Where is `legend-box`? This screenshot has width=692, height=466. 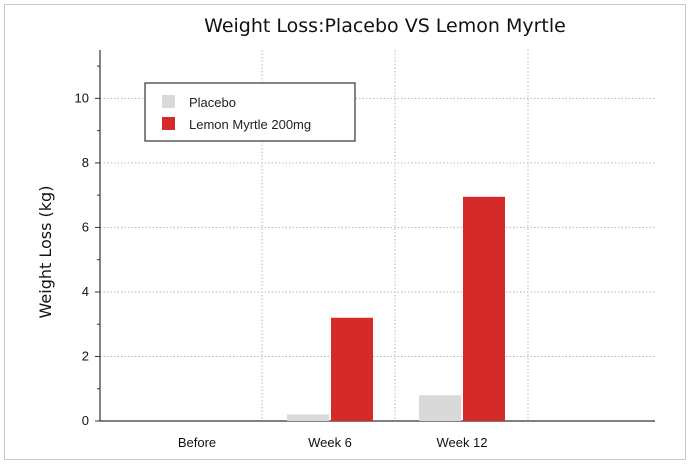 legend-box is located at coordinates (250, 112).